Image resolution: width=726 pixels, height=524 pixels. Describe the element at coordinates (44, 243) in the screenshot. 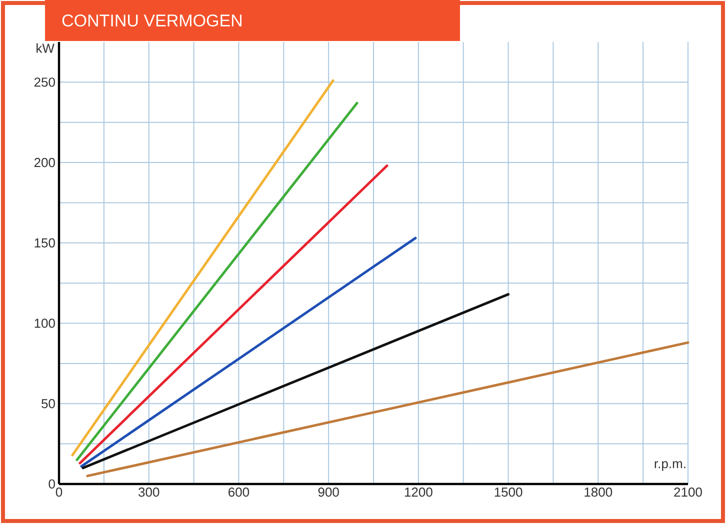

I see `y-tick-label: 150` at that location.